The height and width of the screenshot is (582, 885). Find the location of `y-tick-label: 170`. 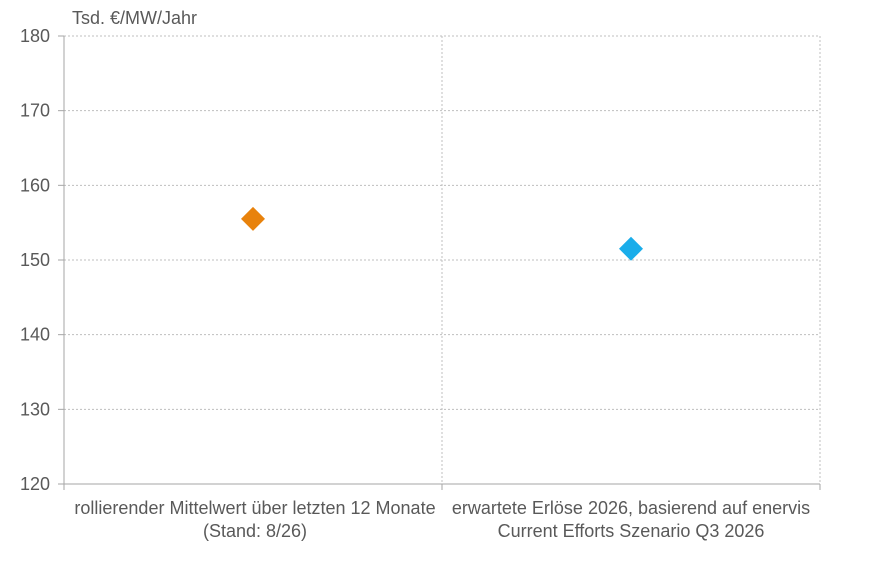

y-tick-label: 170 is located at coordinates (35, 111).